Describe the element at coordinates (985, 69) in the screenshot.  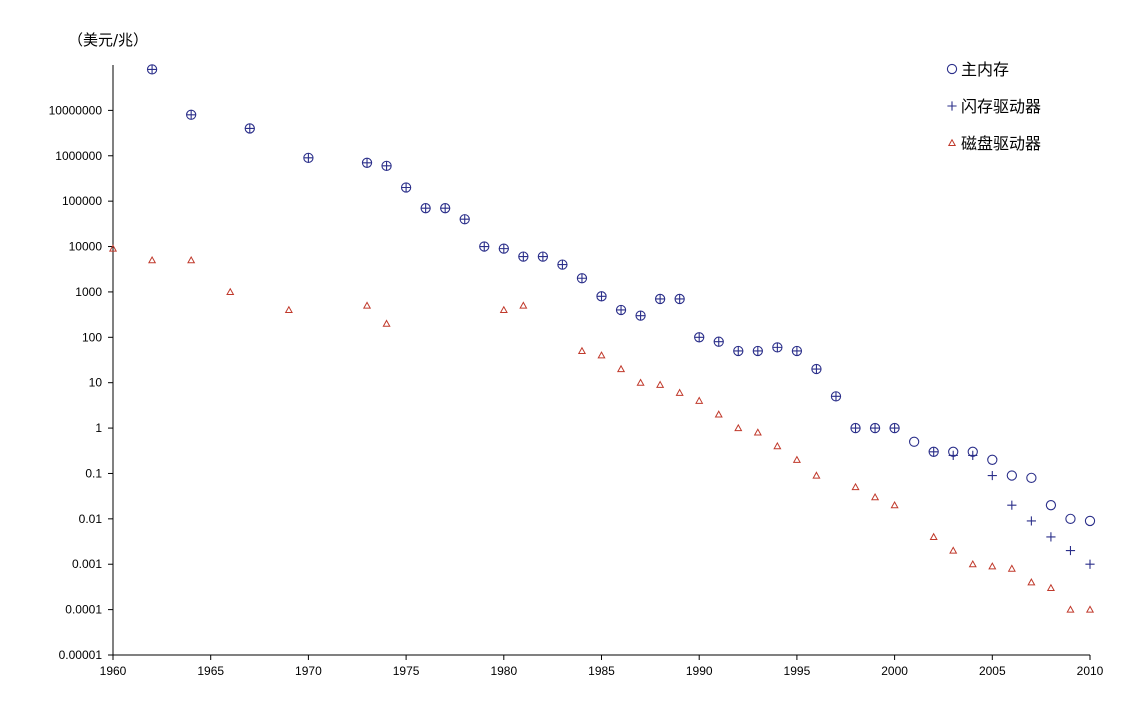
I see `legend-main-memory-label: 主内存` at that location.